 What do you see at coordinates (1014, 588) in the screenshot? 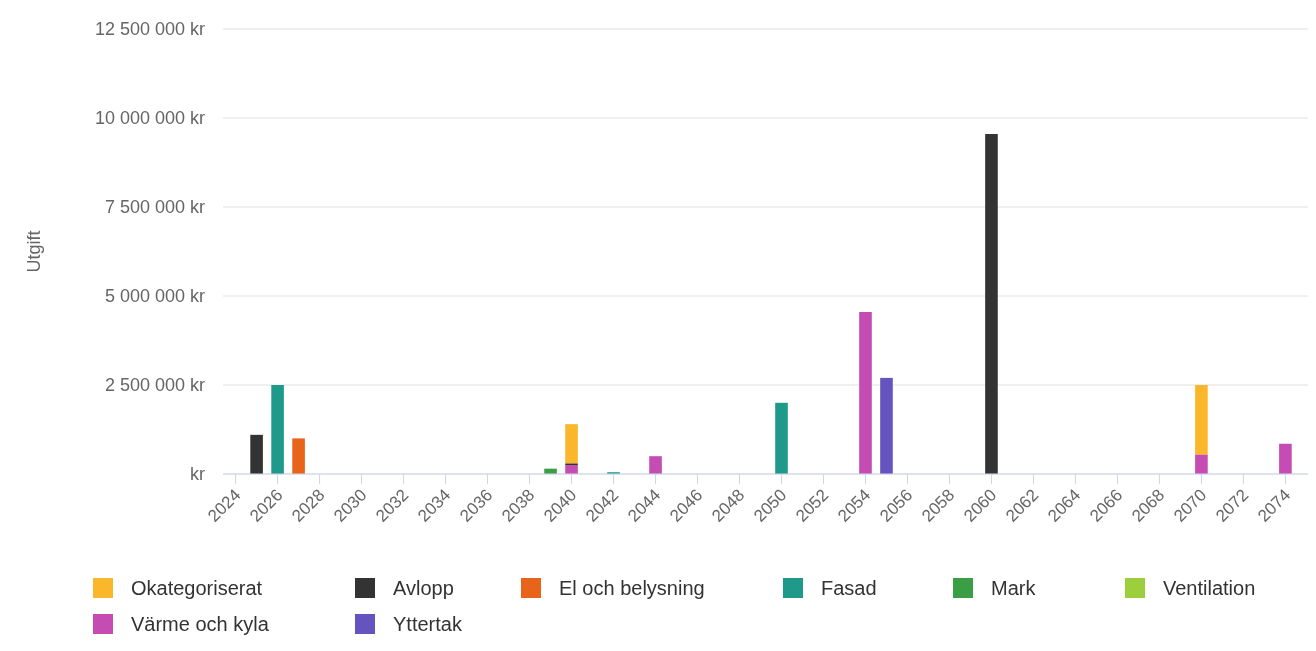
I see `legend-label: Mark` at bounding box center [1014, 588].